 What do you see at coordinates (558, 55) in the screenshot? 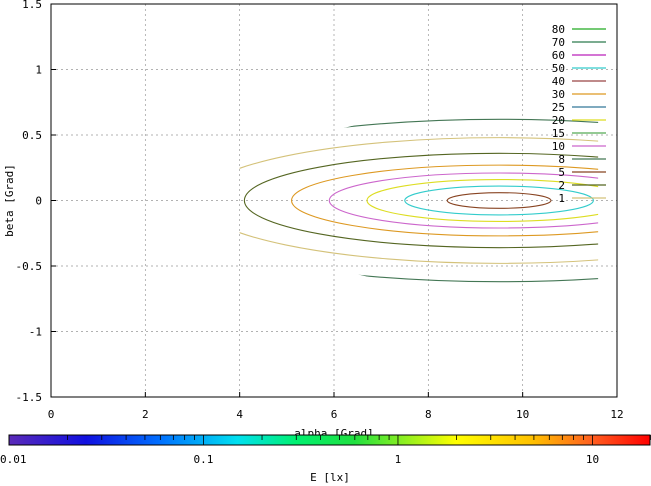
I see `legend-label: 60` at bounding box center [558, 55].